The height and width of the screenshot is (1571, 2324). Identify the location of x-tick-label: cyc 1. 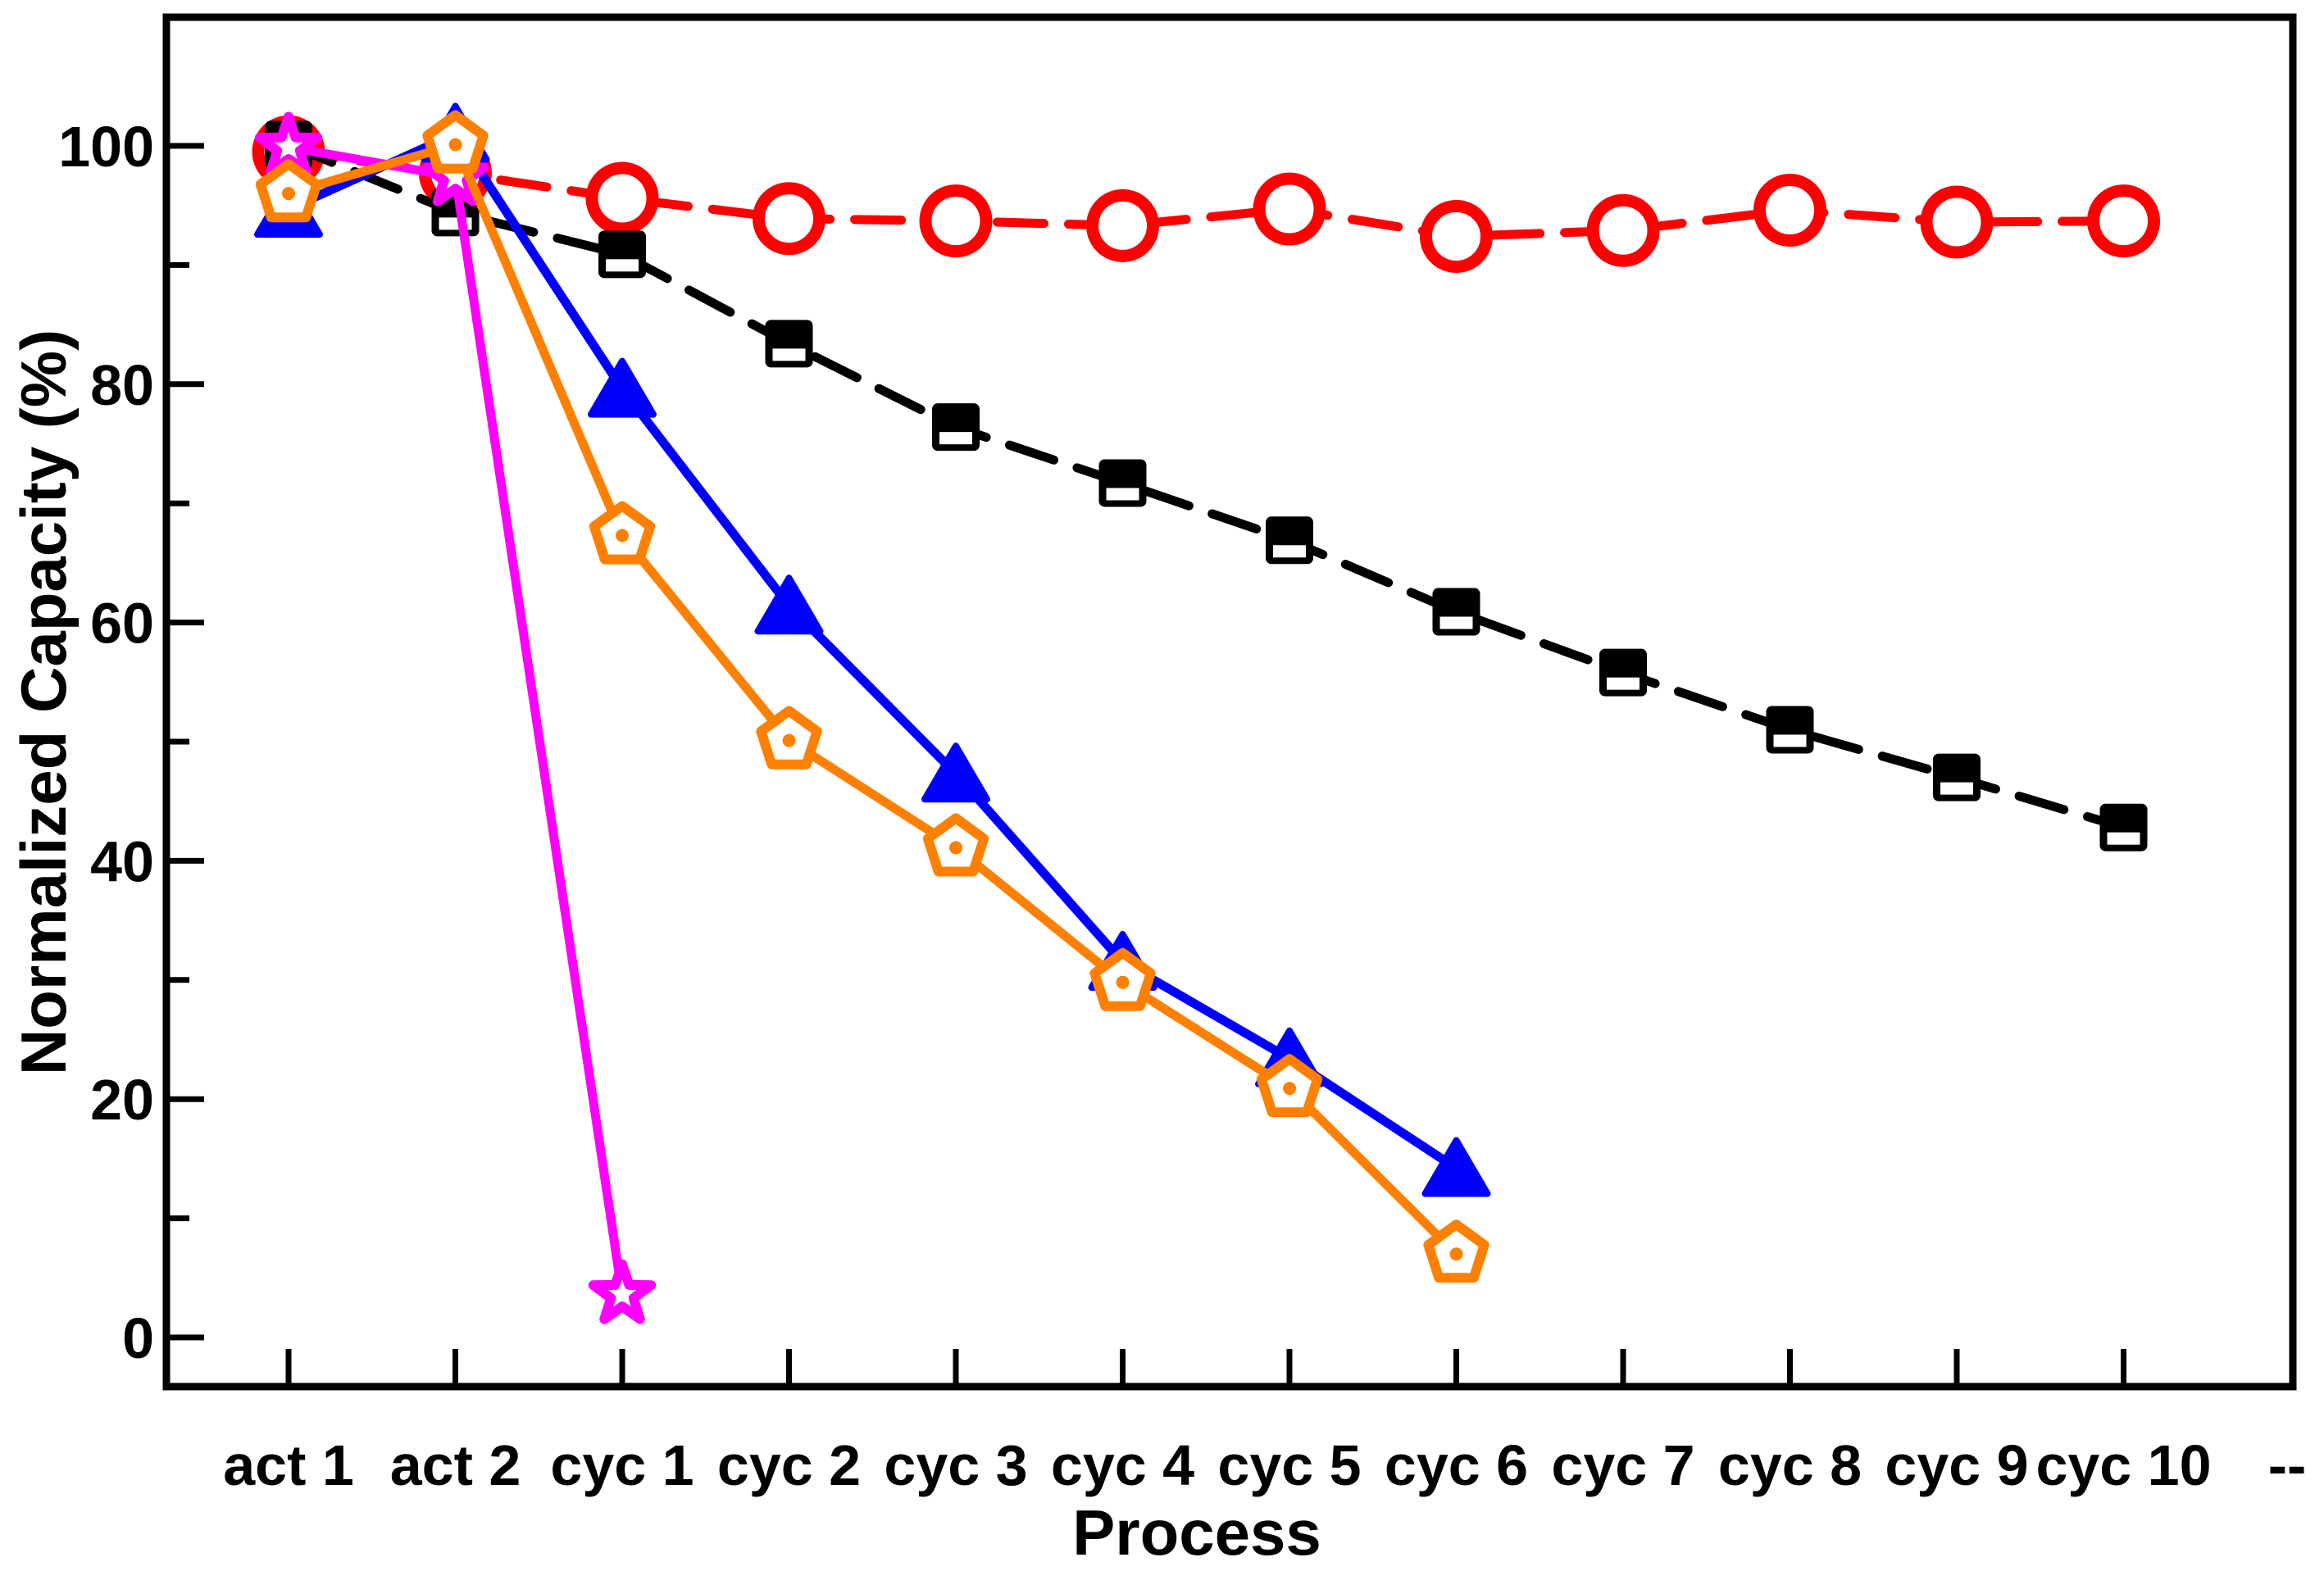
(622, 1465).